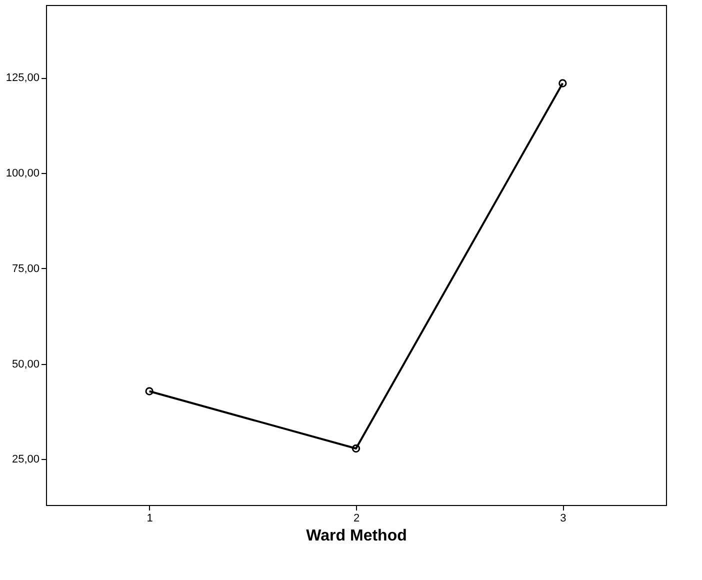 This screenshot has width=702, height=580. What do you see at coordinates (356, 448) in the screenshot?
I see `point` at bounding box center [356, 448].